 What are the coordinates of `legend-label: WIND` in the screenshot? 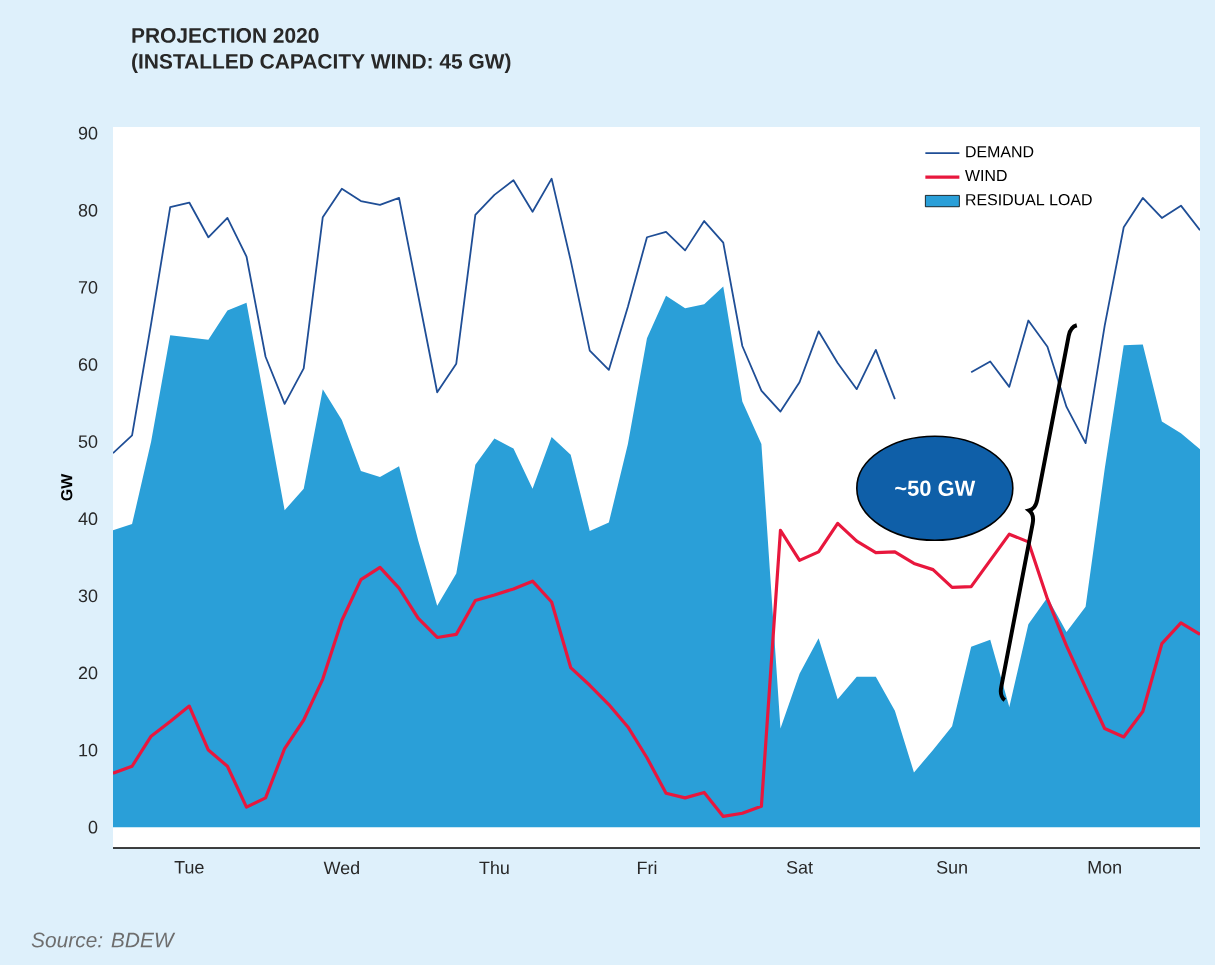 It's located at (986, 176).